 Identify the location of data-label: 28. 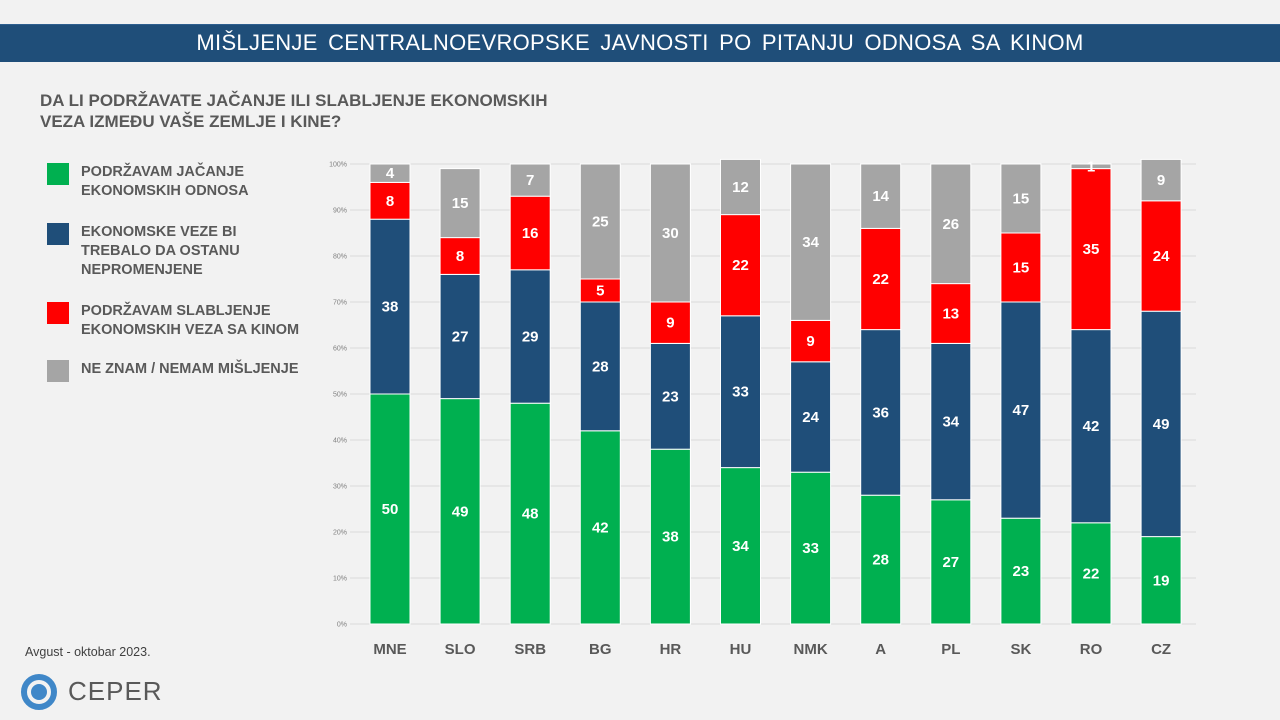
(600, 366).